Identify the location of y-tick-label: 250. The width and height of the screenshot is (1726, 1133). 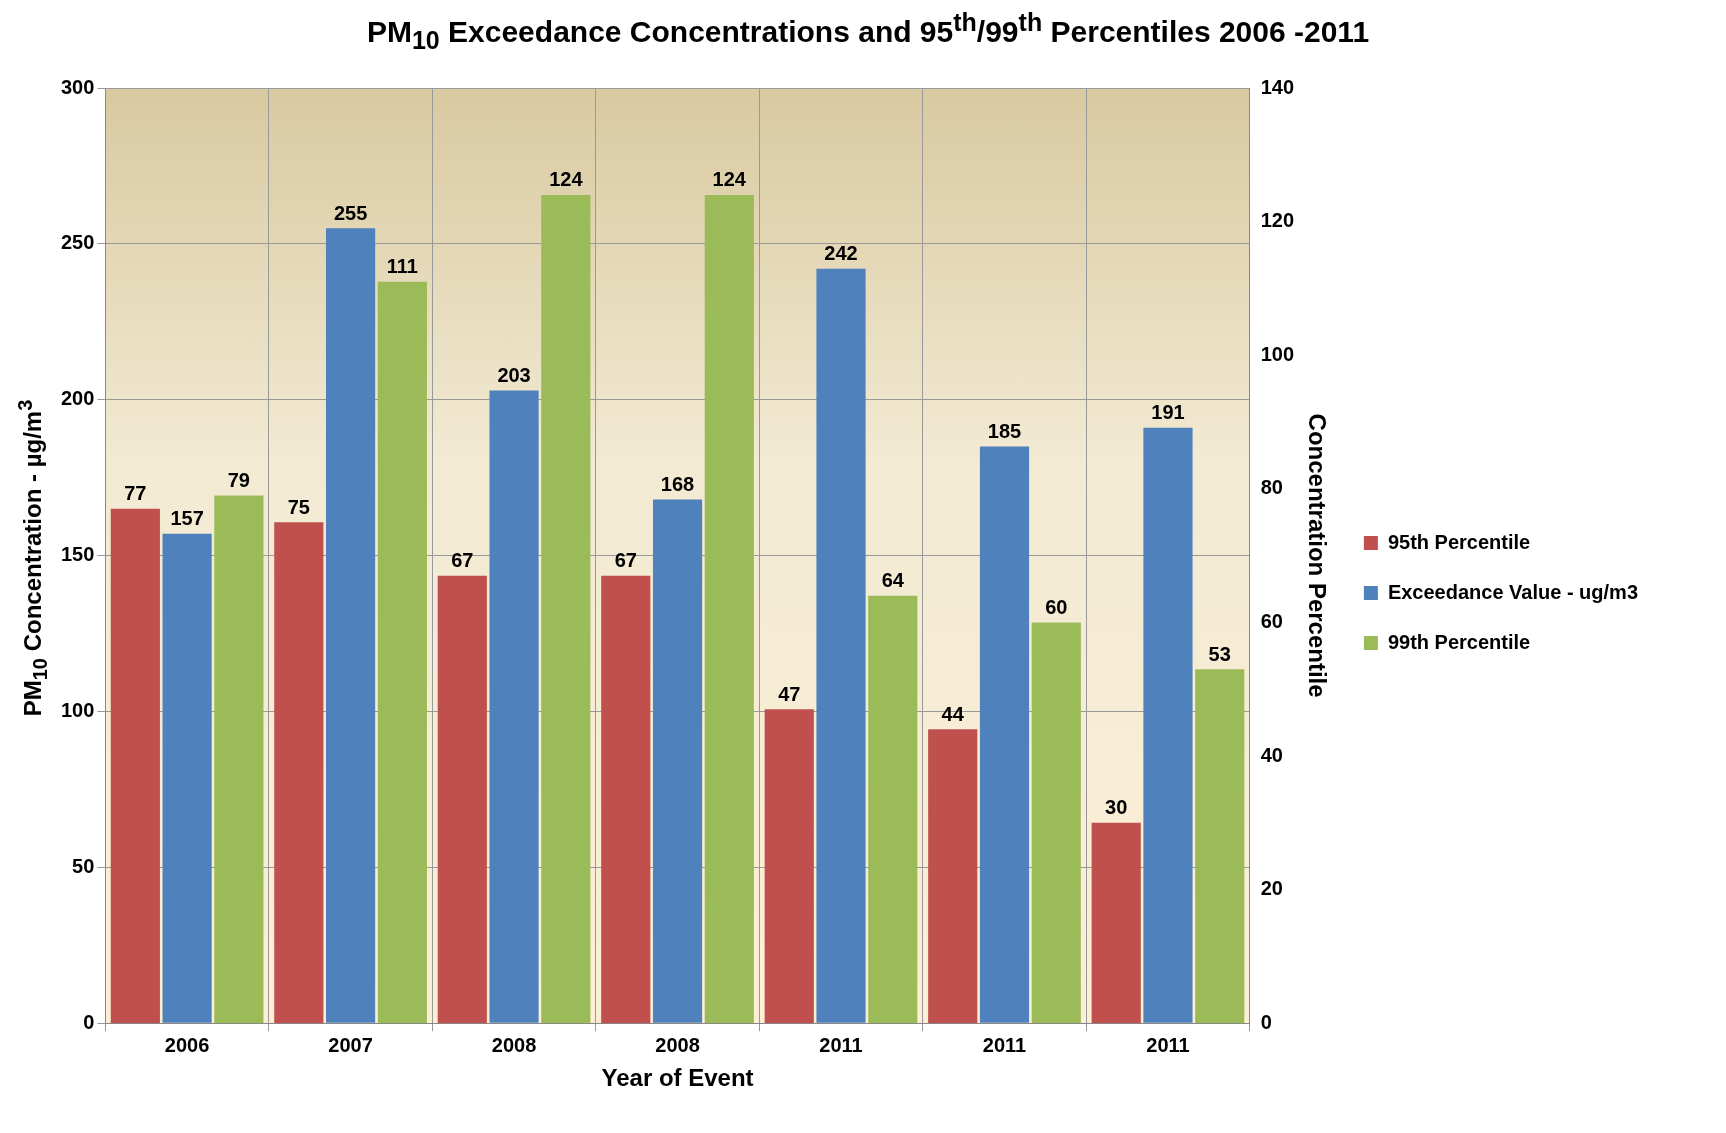
(77, 242).